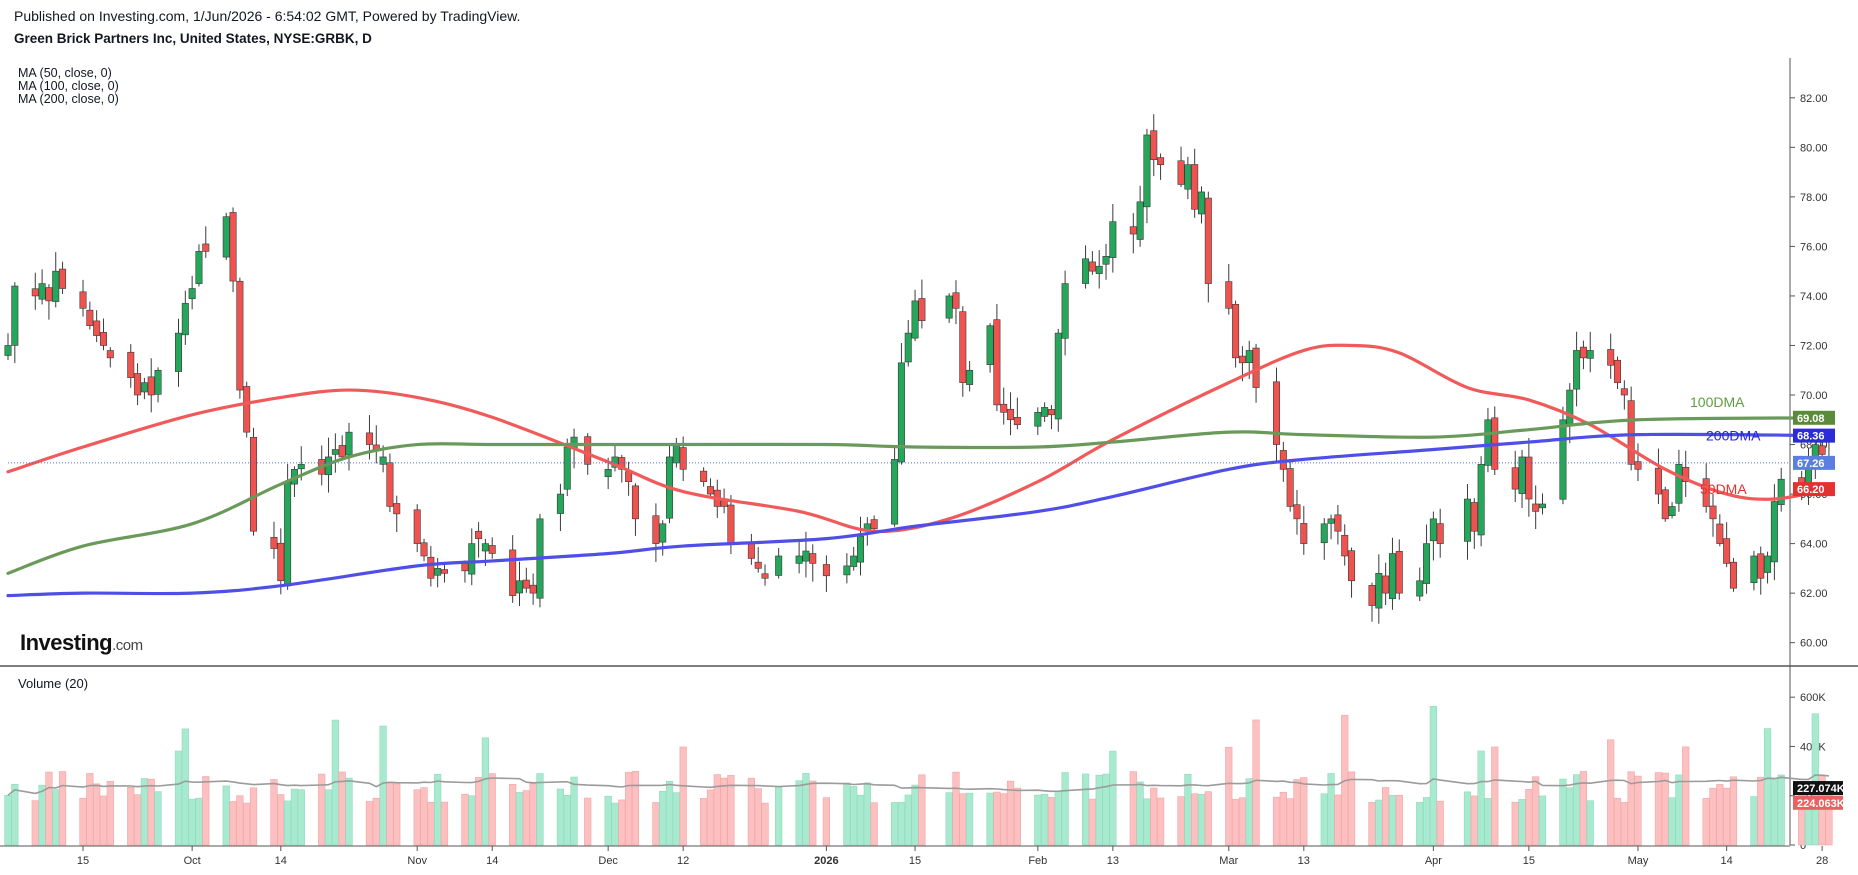  I want to click on ma-50-chart-label: 50DMA, so click(1723, 489).